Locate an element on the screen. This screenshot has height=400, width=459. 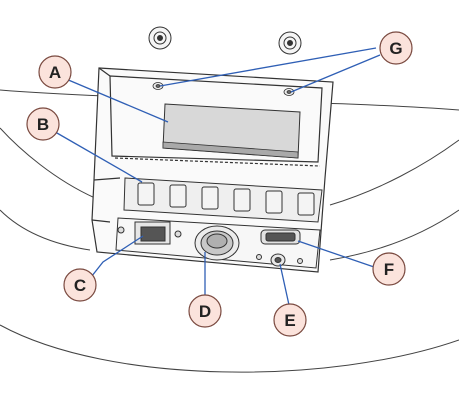
callout-f: F is located at coordinates (389, 269).